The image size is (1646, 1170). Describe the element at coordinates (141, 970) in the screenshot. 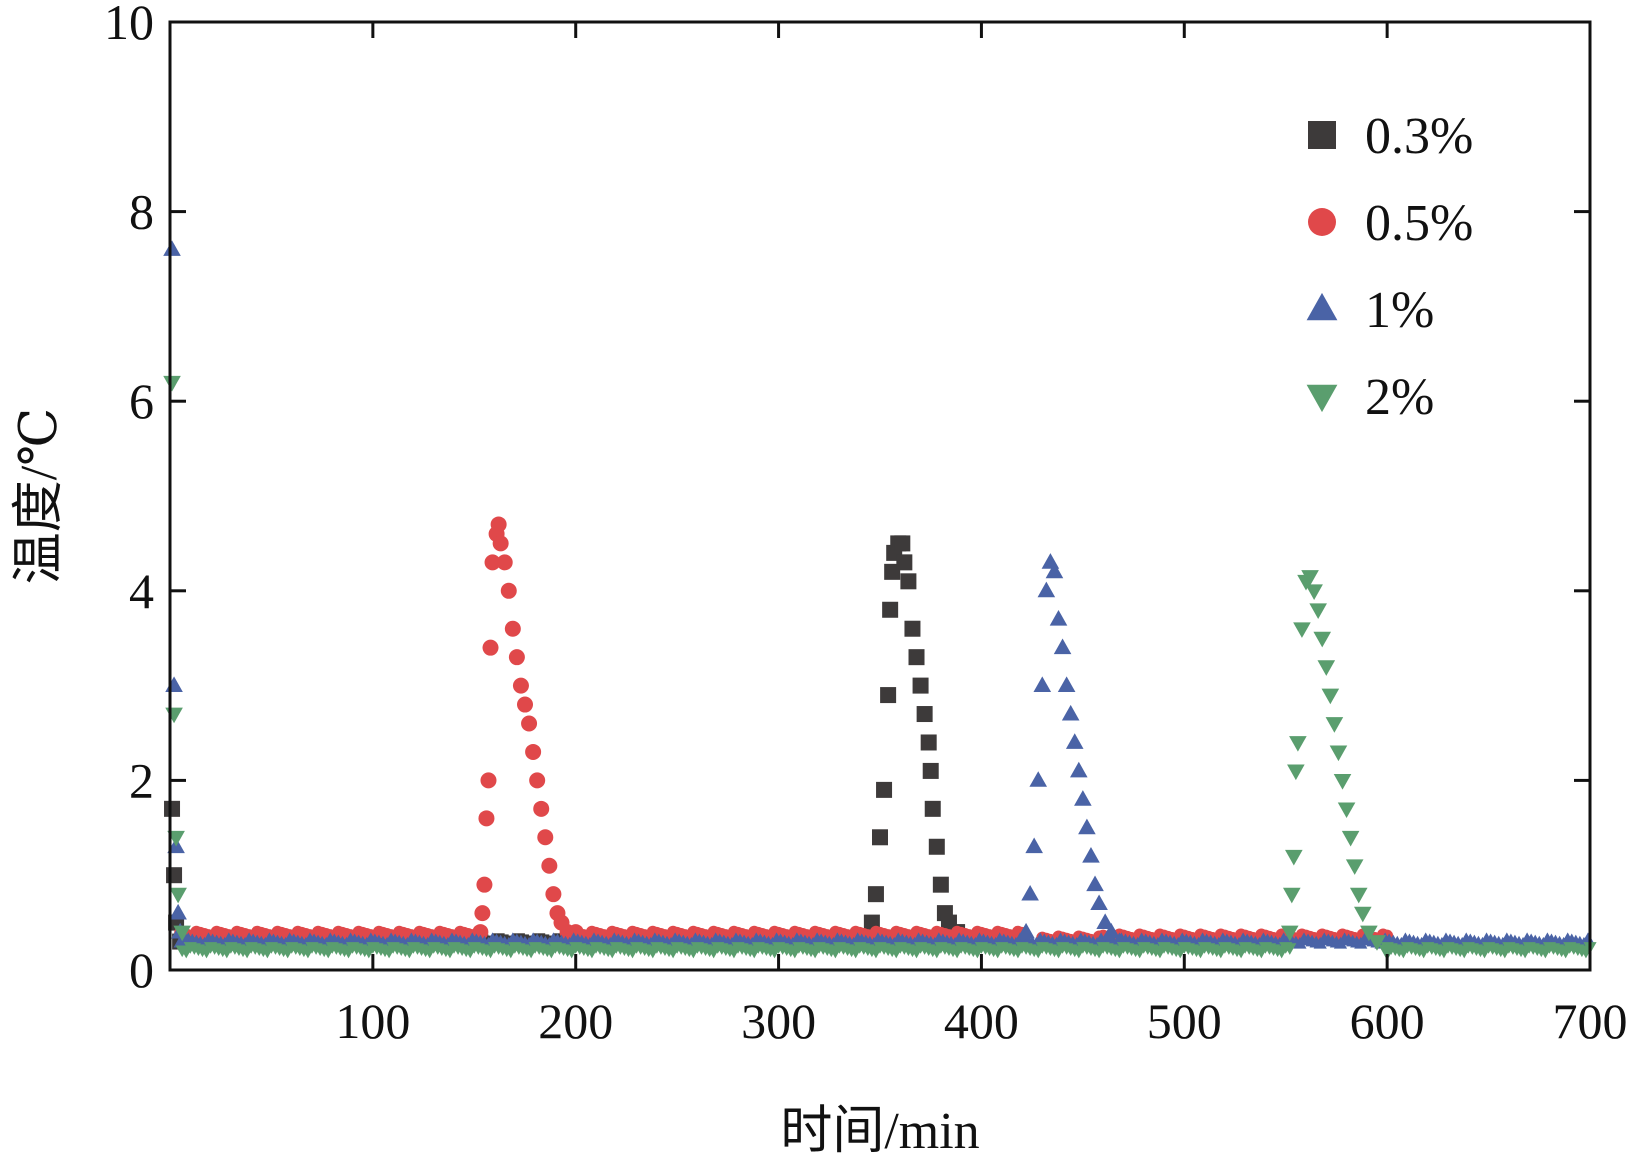

I see `y-tick-label: 0` at that location.